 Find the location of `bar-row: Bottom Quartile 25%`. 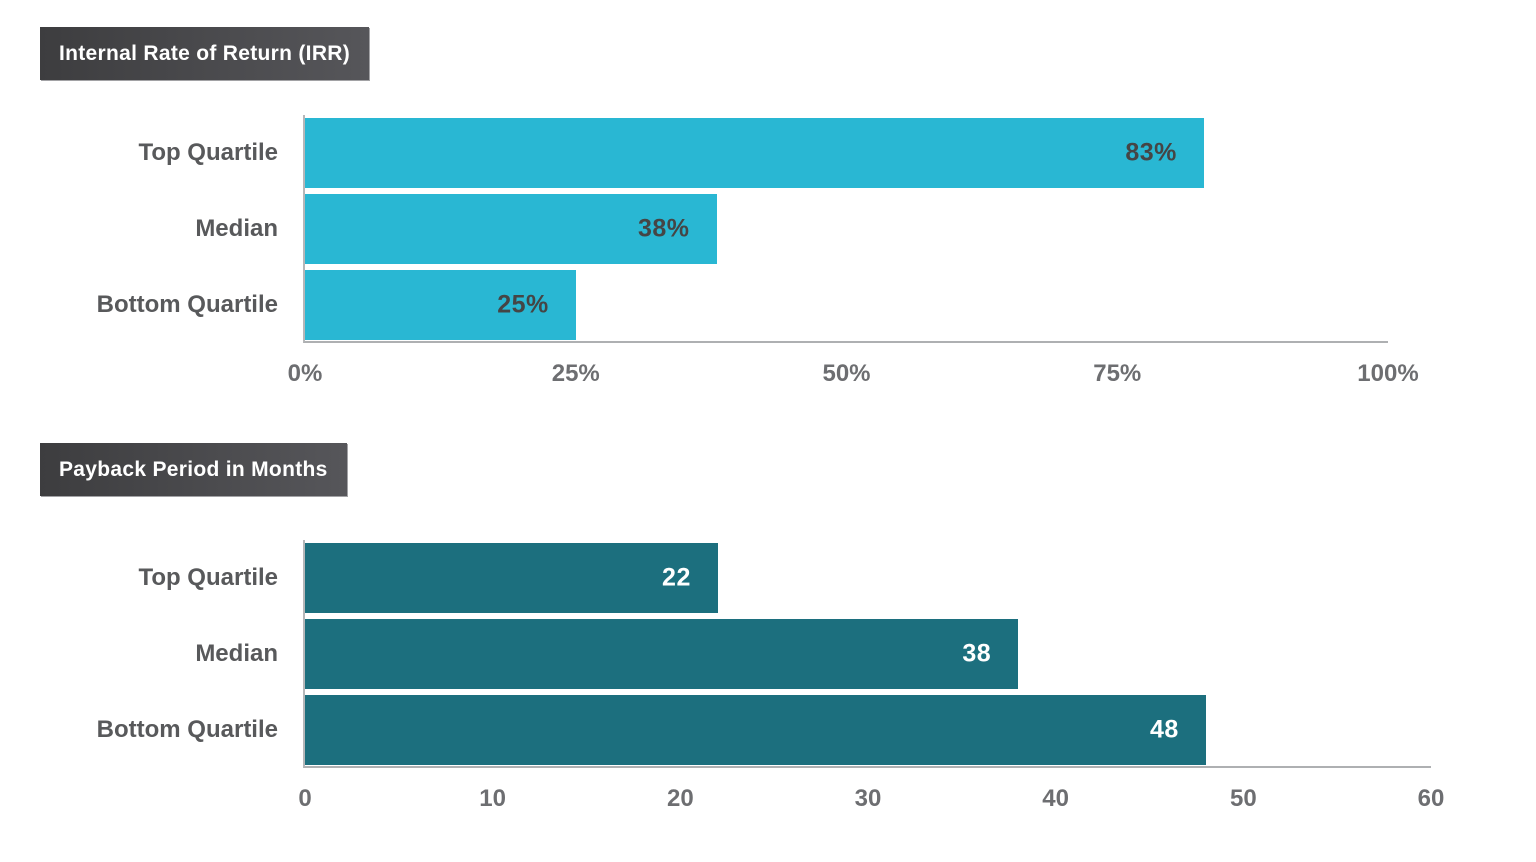

bar-row: Bottom Quartile 25% is located at coordinates (742, 305).